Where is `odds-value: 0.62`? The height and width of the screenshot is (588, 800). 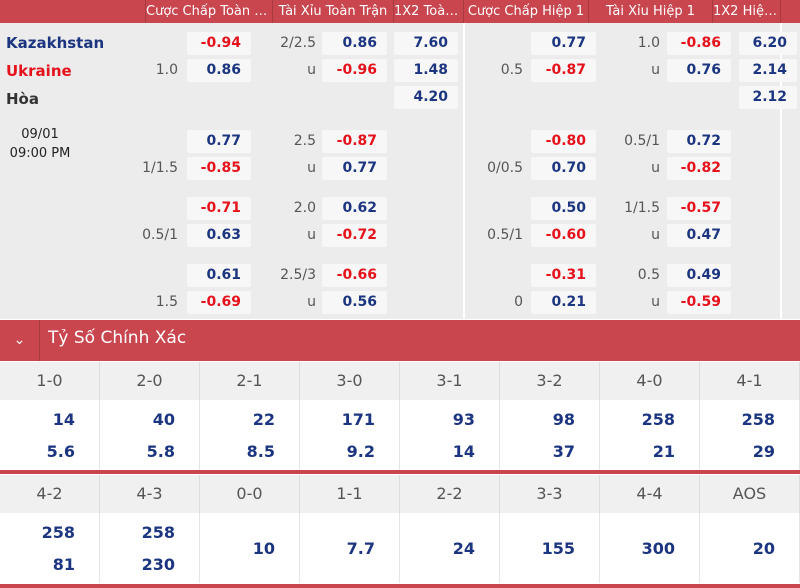 odds-value: 0.62 is located at coordinates (354, 208).